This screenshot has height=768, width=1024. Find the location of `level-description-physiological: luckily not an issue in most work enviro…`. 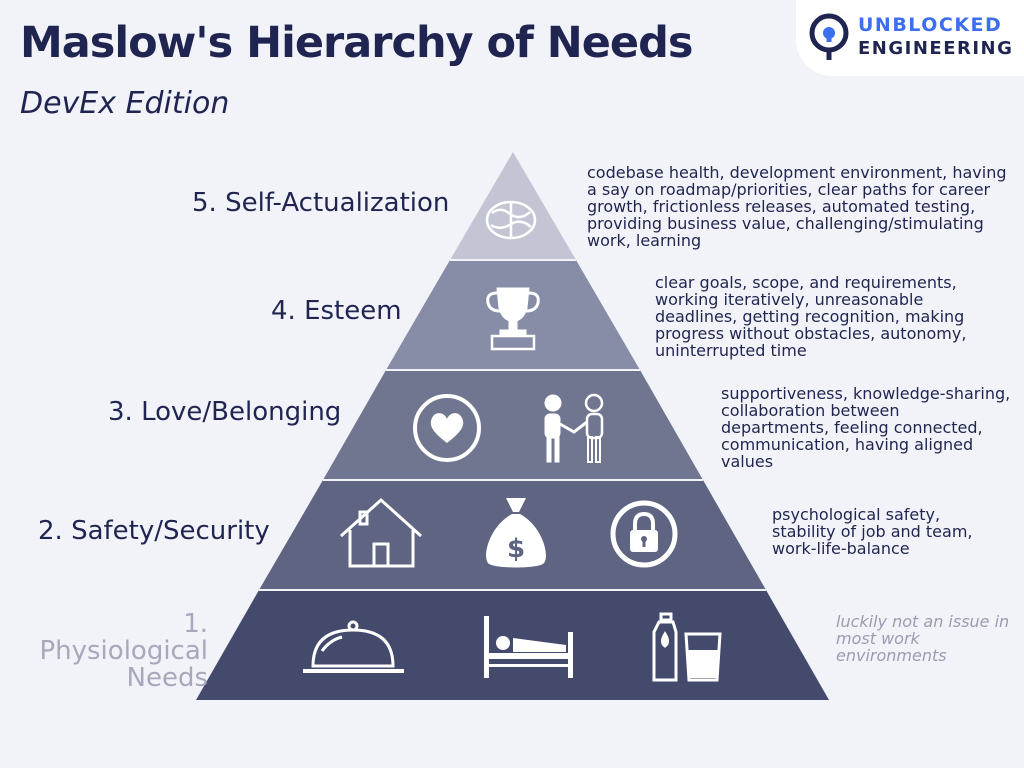

level-description-physiological: luckily not an issue in most work enviro… is located at coordinates (923, 638).